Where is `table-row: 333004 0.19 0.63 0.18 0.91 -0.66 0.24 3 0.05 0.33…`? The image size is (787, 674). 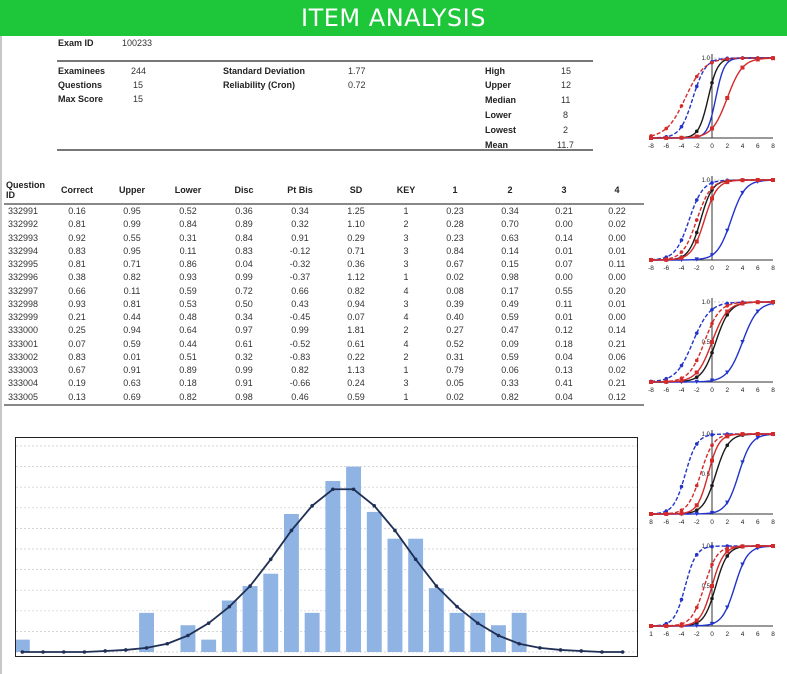 table-row: 333004 0.19 0.63 0.18 0.91 -0.66 0.24 3 0.05 0.33… is located at coordinates (324, 383).